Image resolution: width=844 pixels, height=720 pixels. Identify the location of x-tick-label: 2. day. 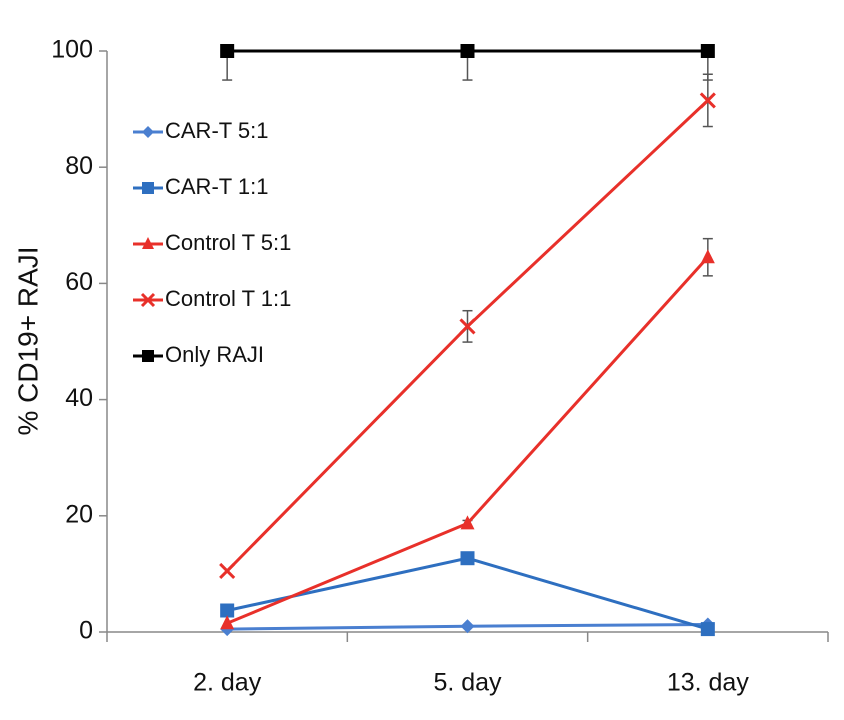
(227, 683).